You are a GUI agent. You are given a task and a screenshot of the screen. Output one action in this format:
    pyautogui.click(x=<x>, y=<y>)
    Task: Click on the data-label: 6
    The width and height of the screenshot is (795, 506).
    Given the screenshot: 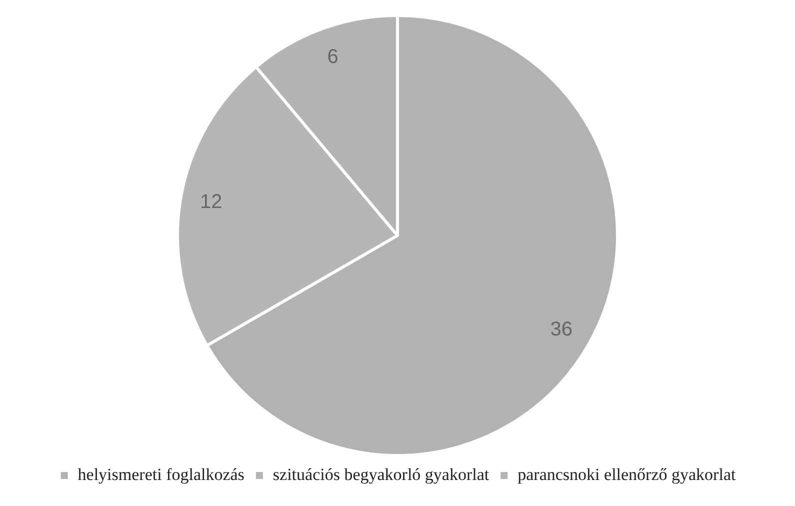 What is the action you would take?
    pyautogui.click(x=332, y=57)
    